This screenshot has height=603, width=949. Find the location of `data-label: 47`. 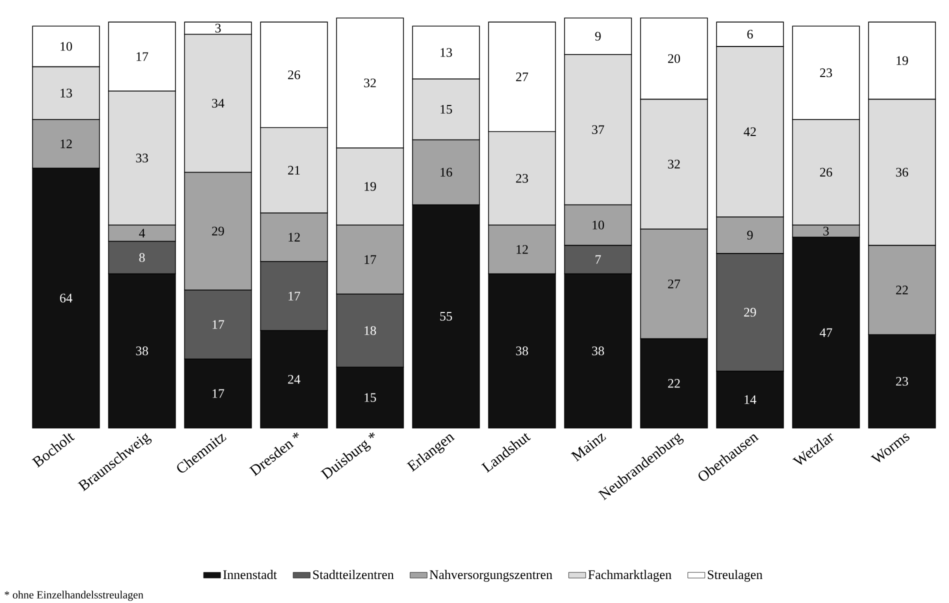

data-label: 47 is located at coordinates (826, 332).